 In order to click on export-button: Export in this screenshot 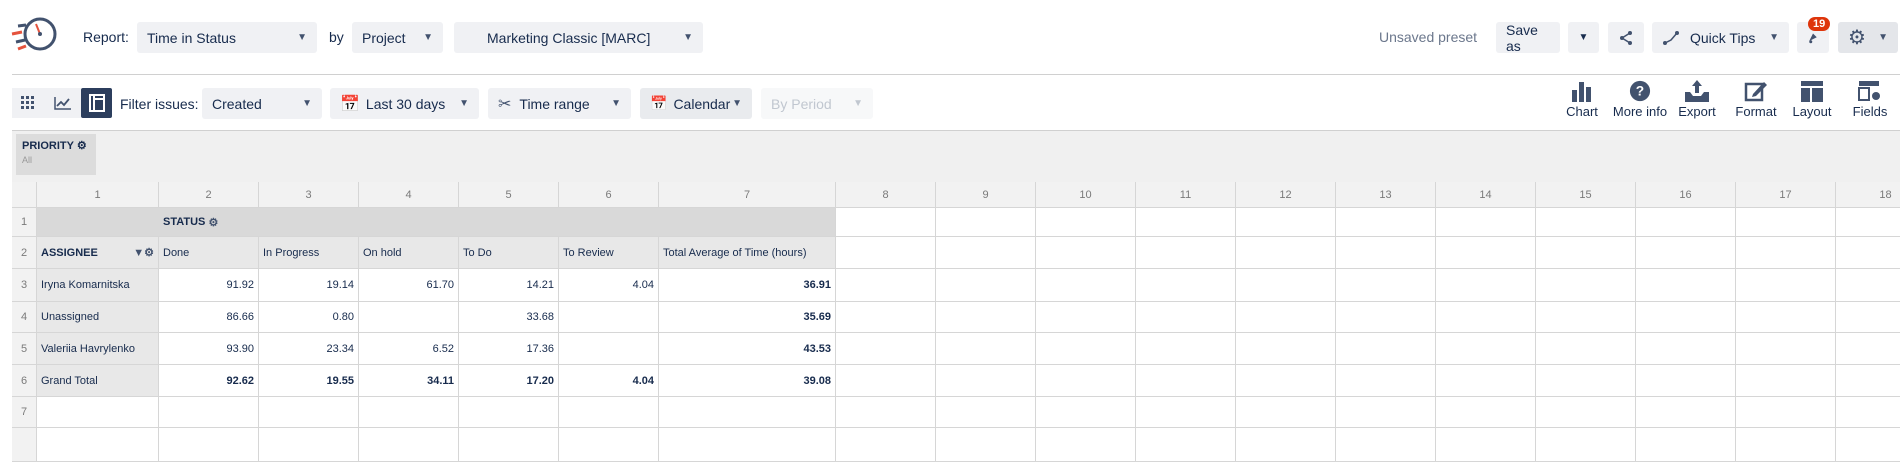, I will do `click(1697, 99)`.